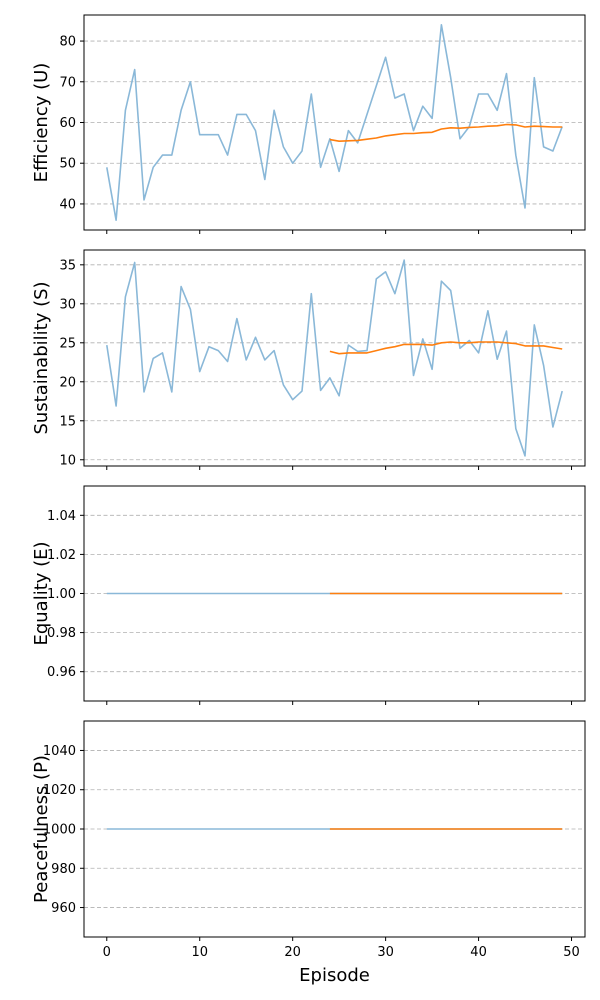  Describe the element at coordinates (63, 908) in the screenshot. I see `y-tick-label: 960` at that location.